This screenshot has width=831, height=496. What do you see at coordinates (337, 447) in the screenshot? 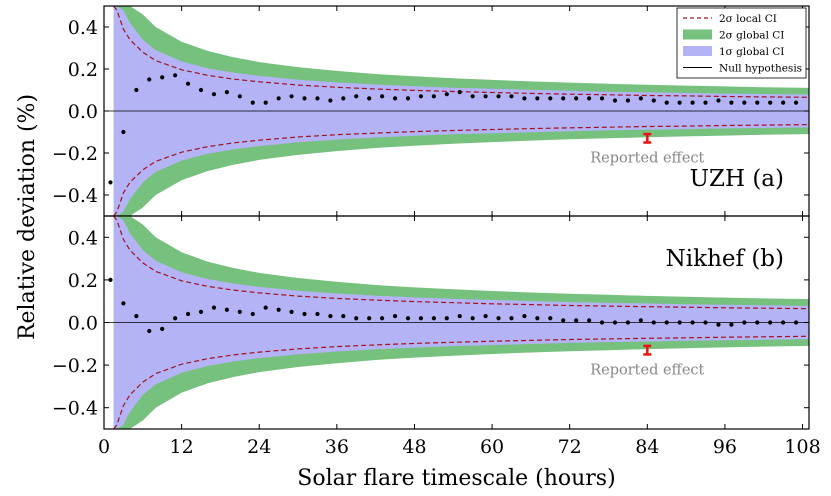
I see `x-tick-label: 36` at bounding box center [337, 447].